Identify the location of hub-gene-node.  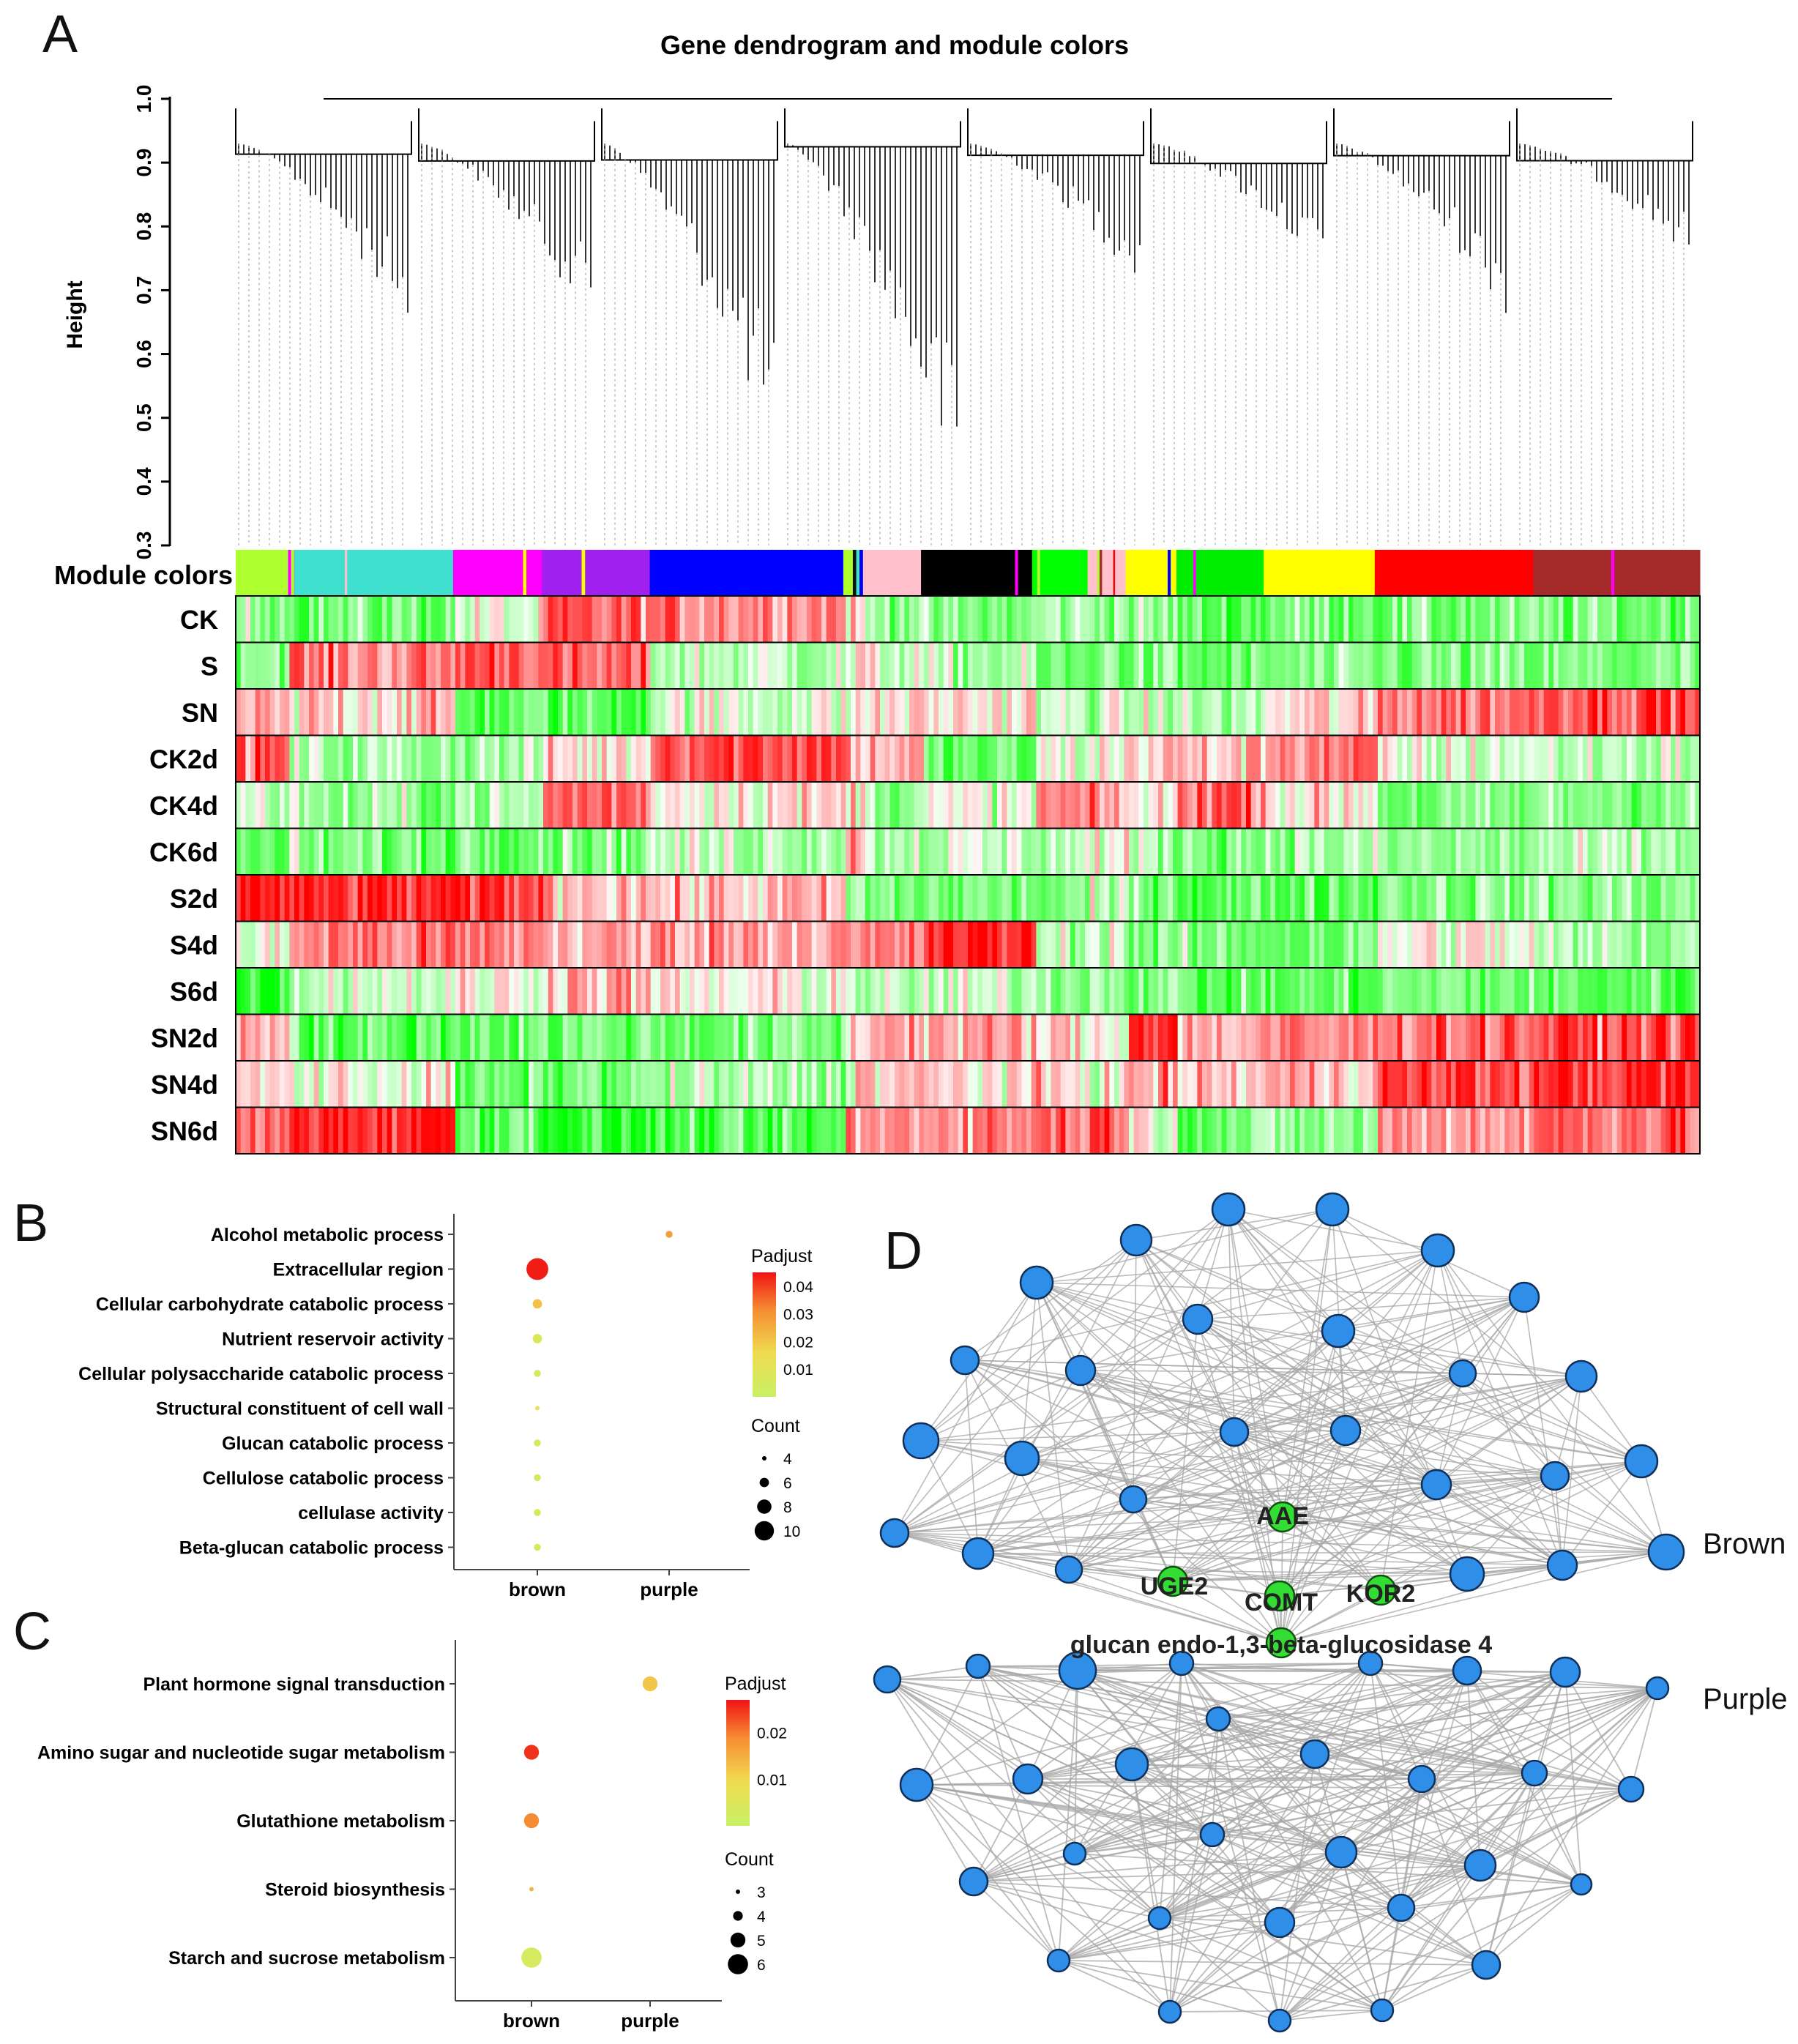
(1283, 1517).